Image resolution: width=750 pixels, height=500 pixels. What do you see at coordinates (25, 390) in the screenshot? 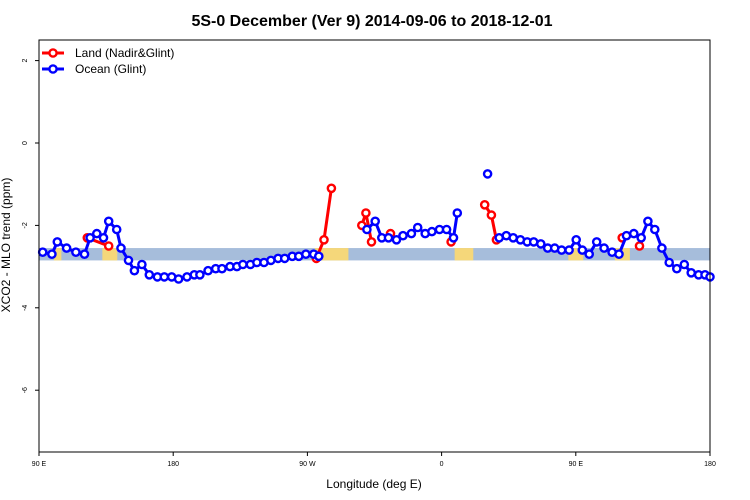
I see `y-tick-label-4: -6` at bounding box center [25, 390].